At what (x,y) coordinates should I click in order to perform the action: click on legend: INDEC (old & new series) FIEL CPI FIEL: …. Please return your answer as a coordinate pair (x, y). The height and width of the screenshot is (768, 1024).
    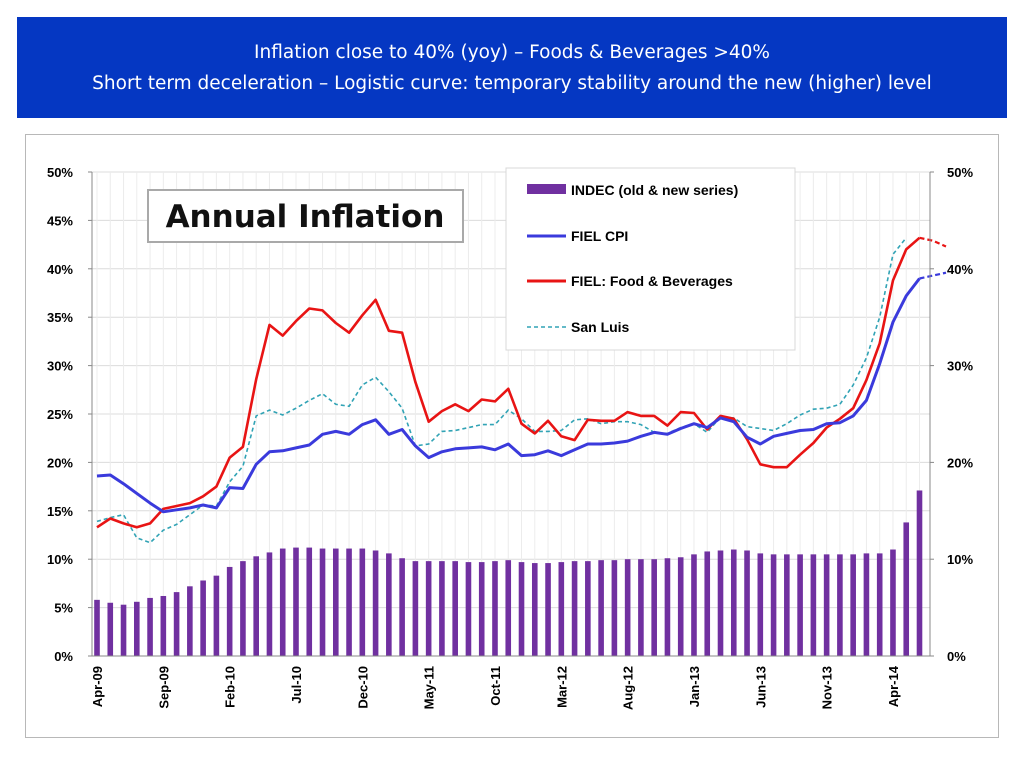
    Looking at the image, I should click on (650, 259).